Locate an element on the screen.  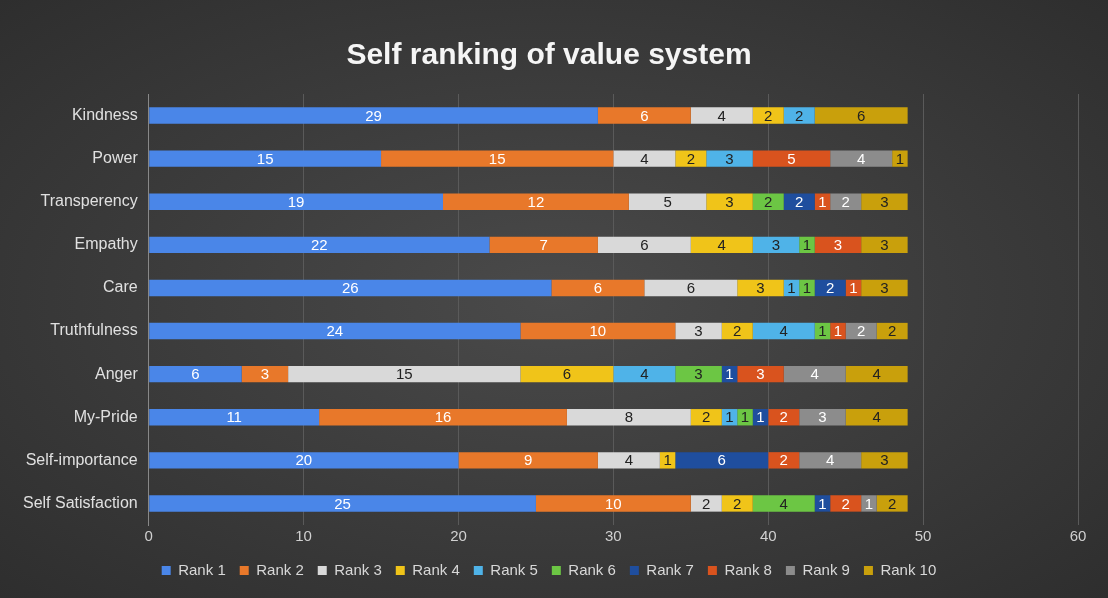
legend-label: Rank 1 is located at coordinates (202, 569).